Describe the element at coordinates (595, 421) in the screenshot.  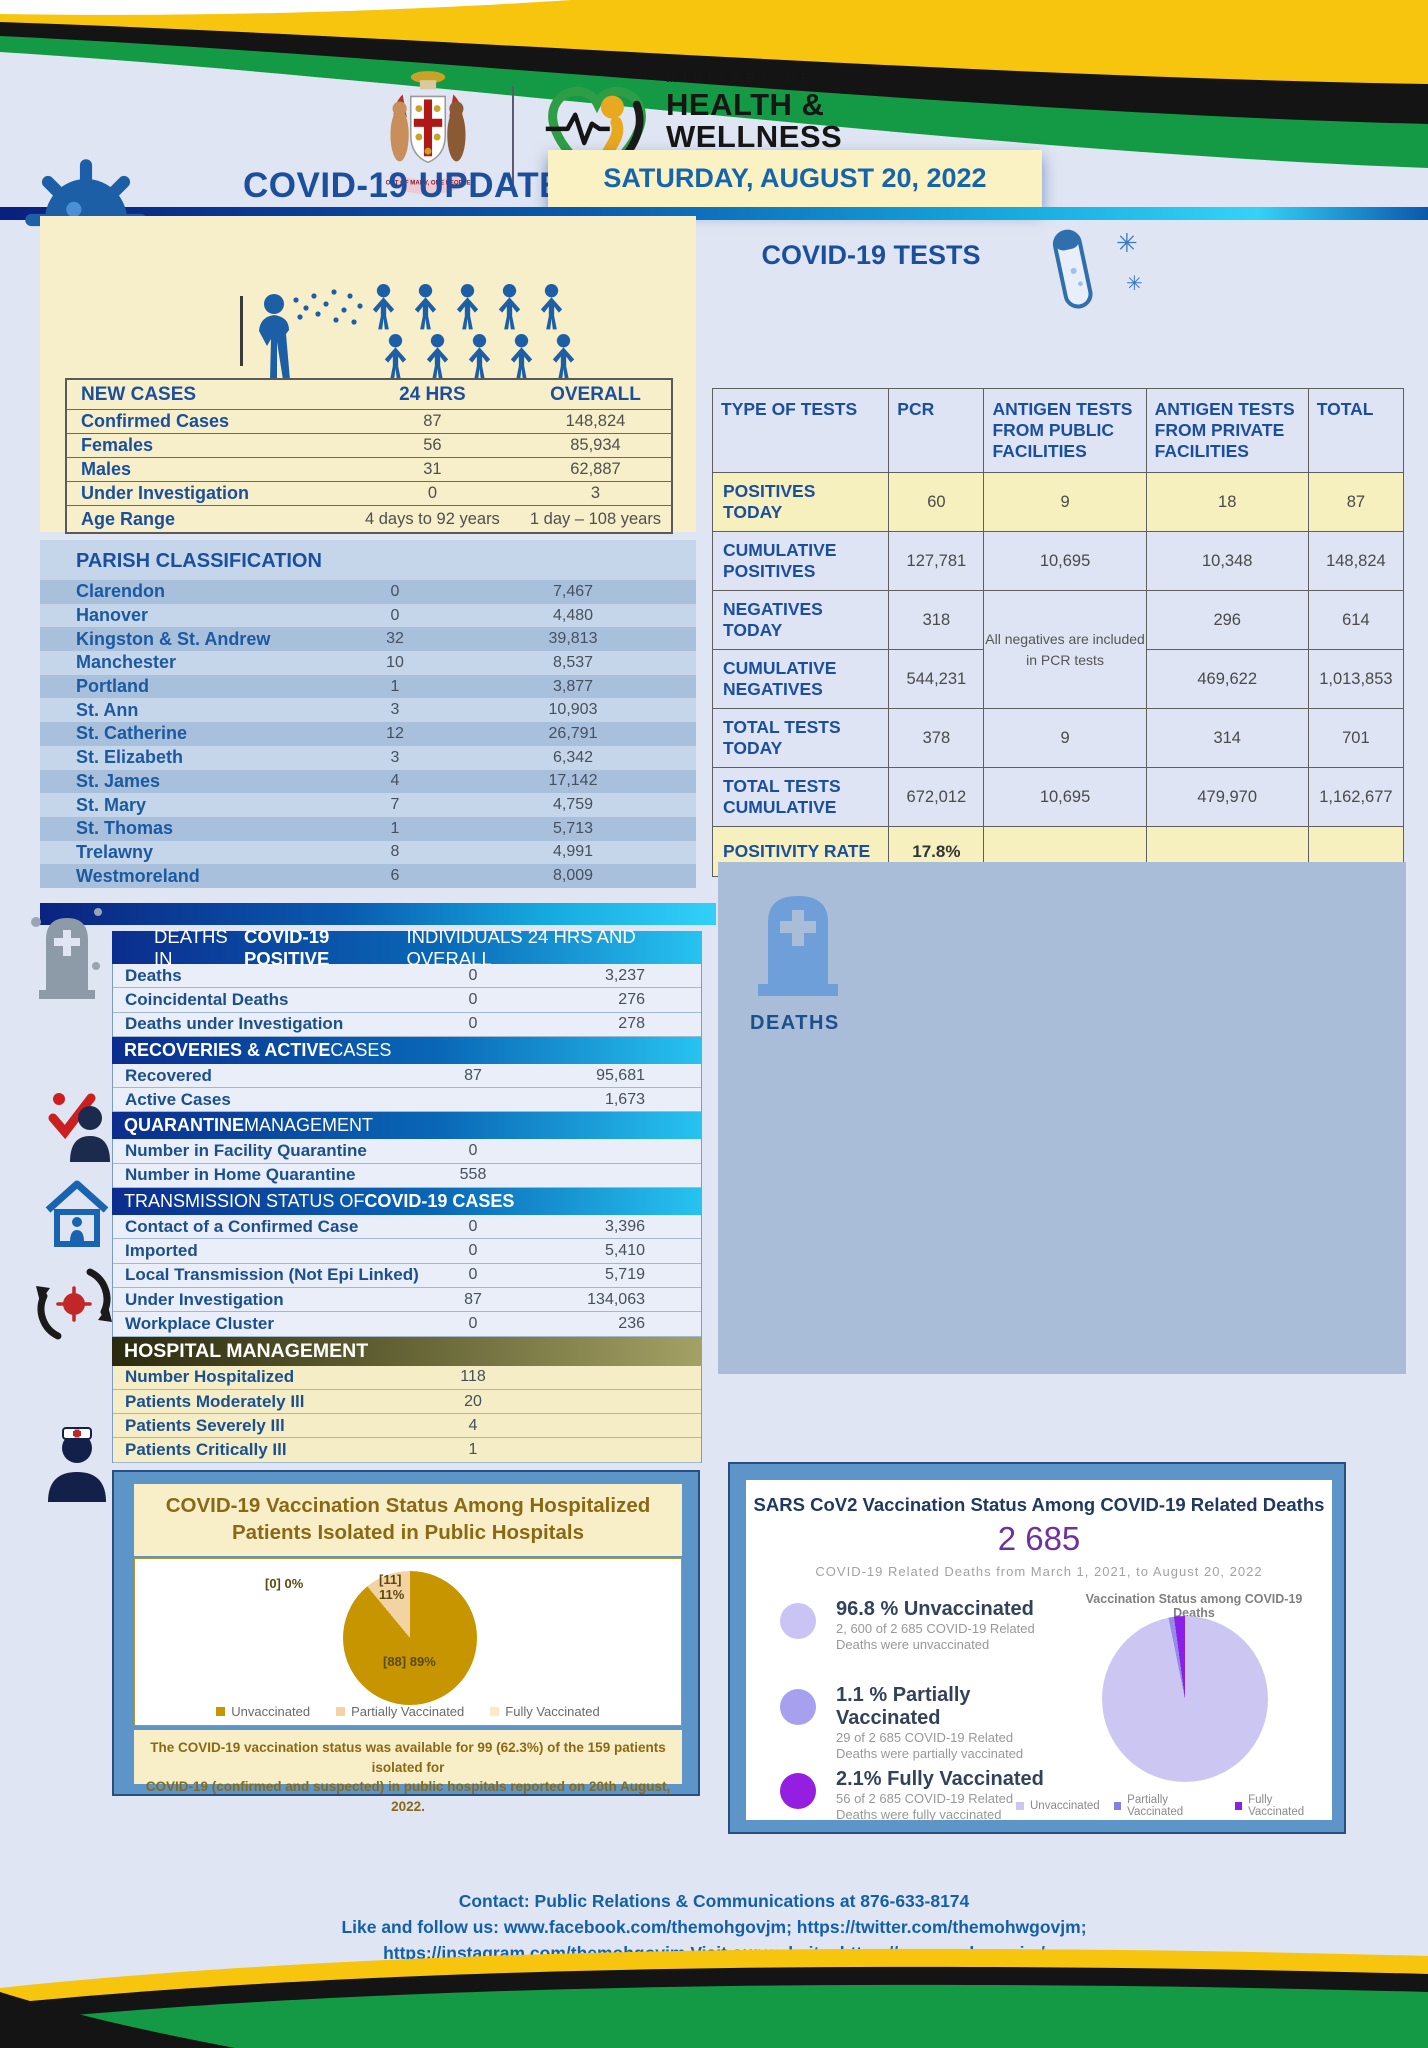
I see `row-overall: 148,824` at that location.